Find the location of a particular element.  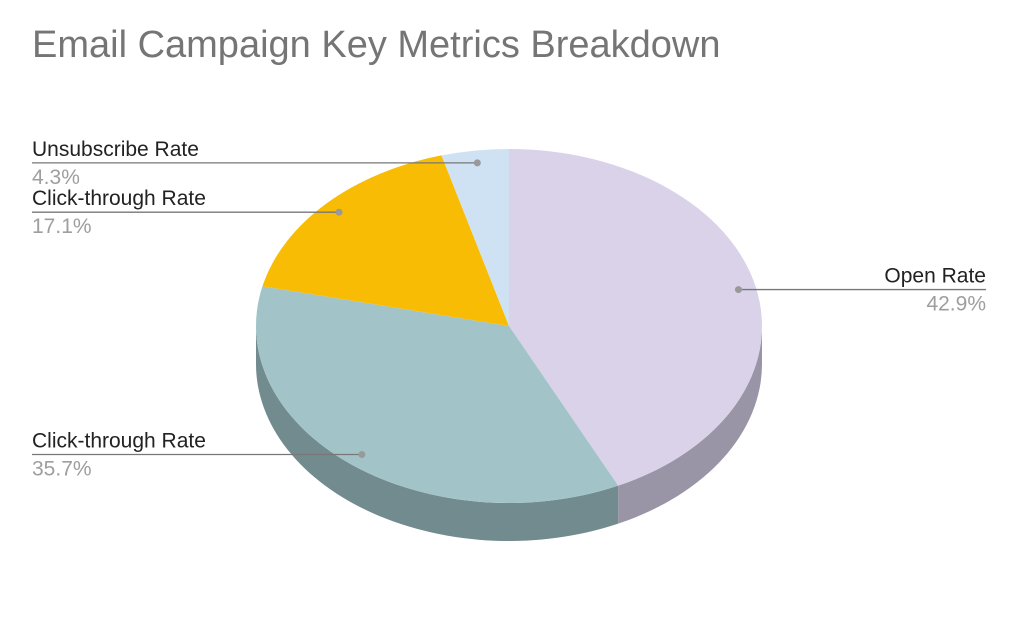

slice-label-2: Click-through Rate is located at coordinates (119, 198).